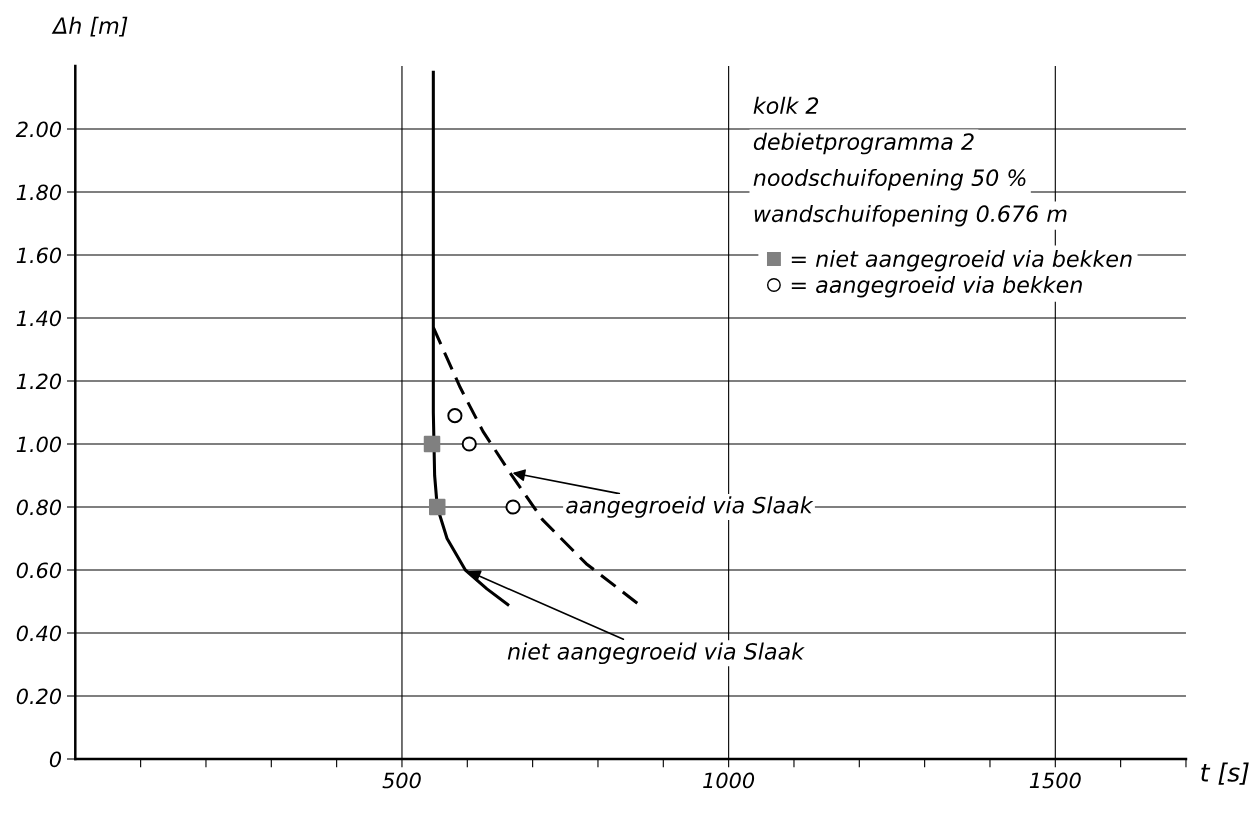 This screenshot has height=825, width=1255. What do you see at coordinates (1225, 773) in the screenshot?
I see `x-axis-title: t [s]` at bounding box center [1225, 773].